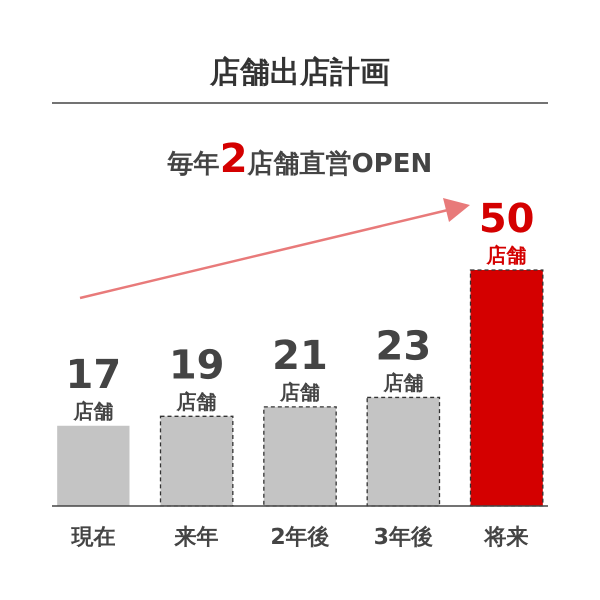 This screenshot has width=600, height=600. What do you see at coordinates (93, 387) in the screenshot?
I see `data-label: 17 店舗` at bounding box center [93, 387].